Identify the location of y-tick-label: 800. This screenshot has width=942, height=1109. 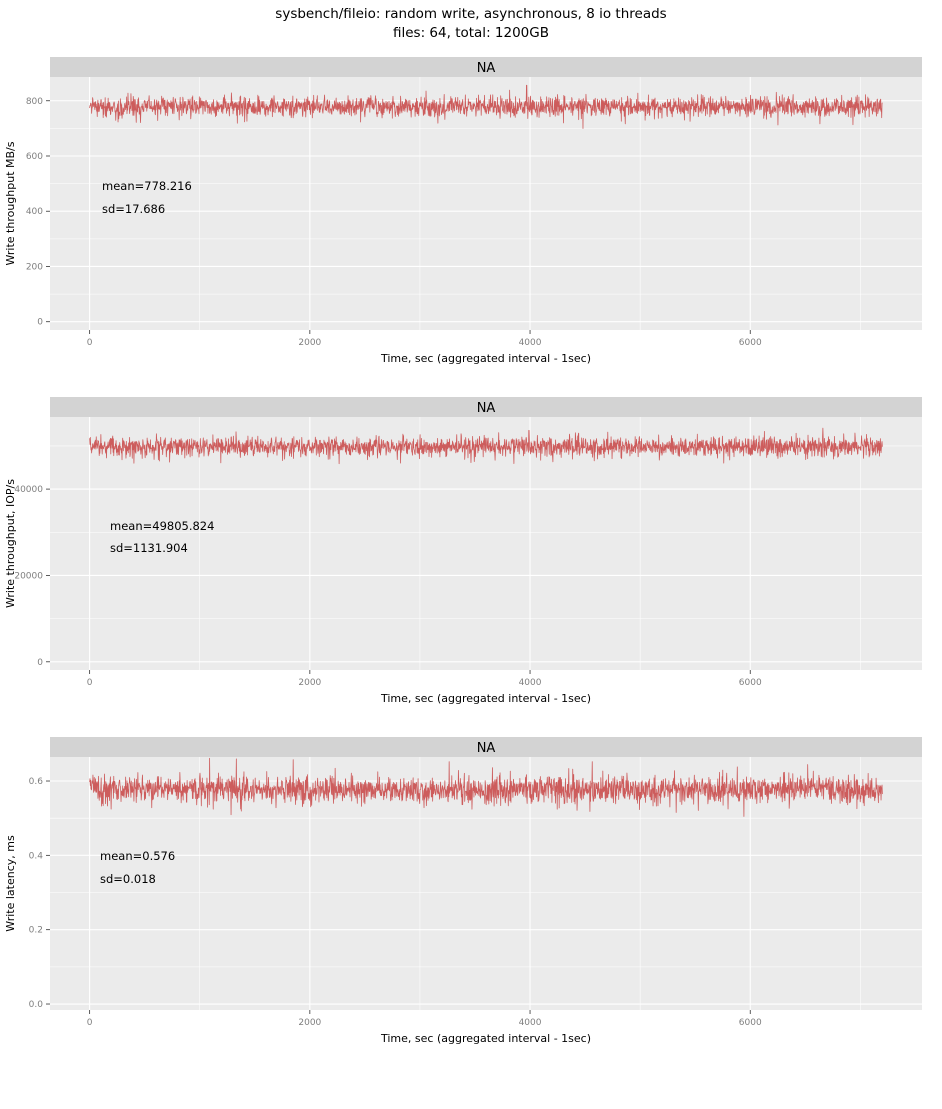
(34, 102).